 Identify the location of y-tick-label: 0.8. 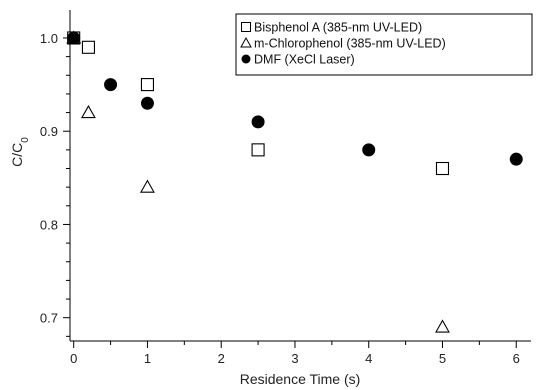
(49, 224).